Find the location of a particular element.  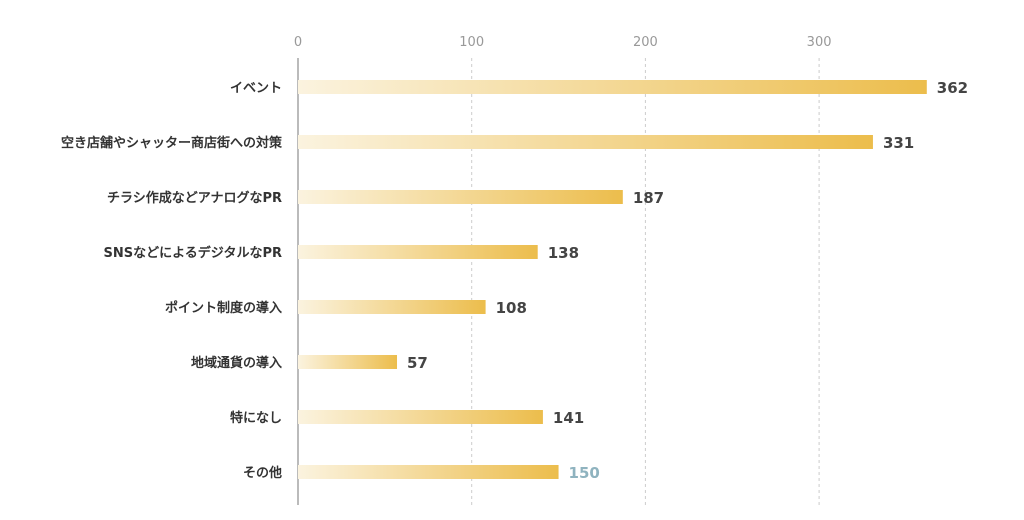

value-label: 108 is located at coordinates (511, 308).